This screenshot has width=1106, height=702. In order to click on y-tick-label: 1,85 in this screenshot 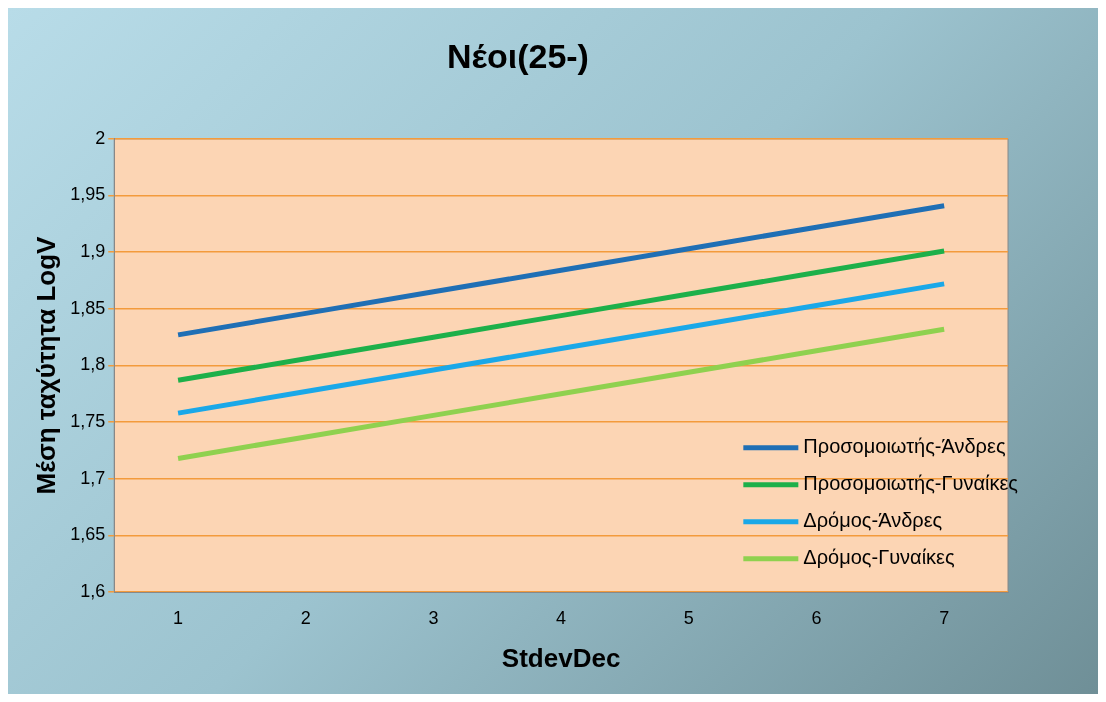, I will do `click(88, 307)`.